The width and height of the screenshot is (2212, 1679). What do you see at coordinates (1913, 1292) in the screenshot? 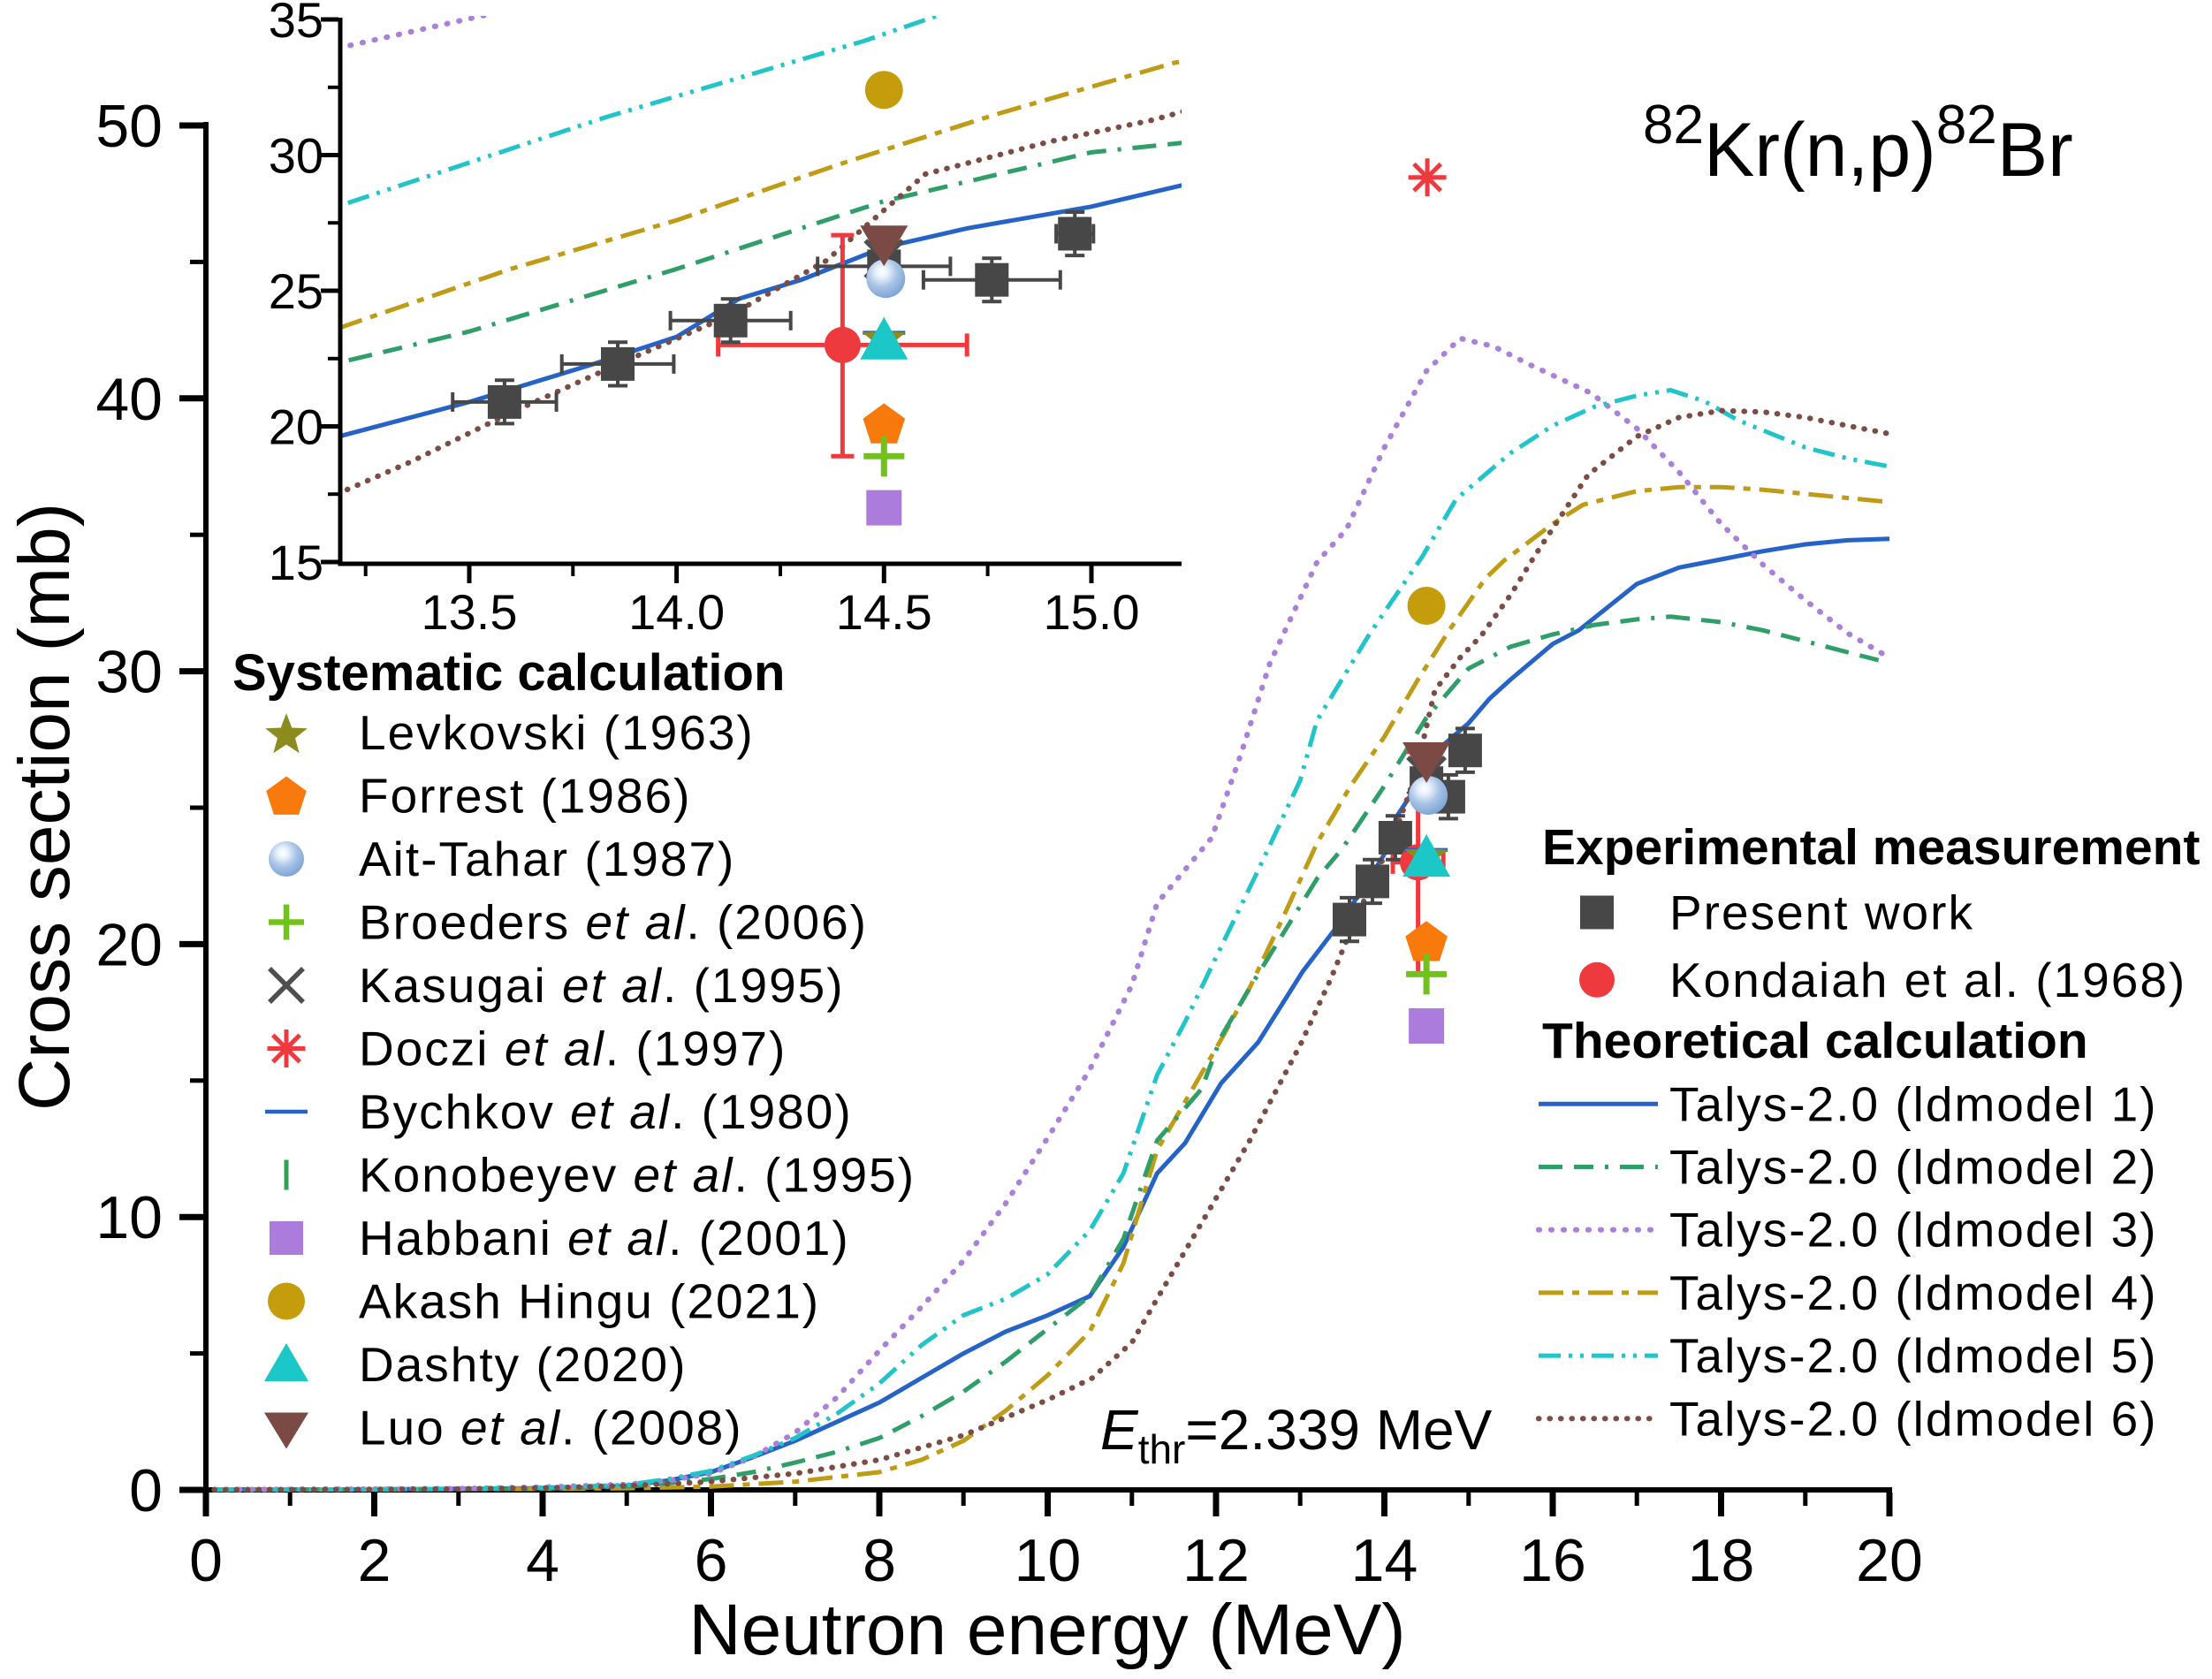
I see `svg-text: Talys-2.0 (ldmodel 4)` at bounding box center [1913, 1292].